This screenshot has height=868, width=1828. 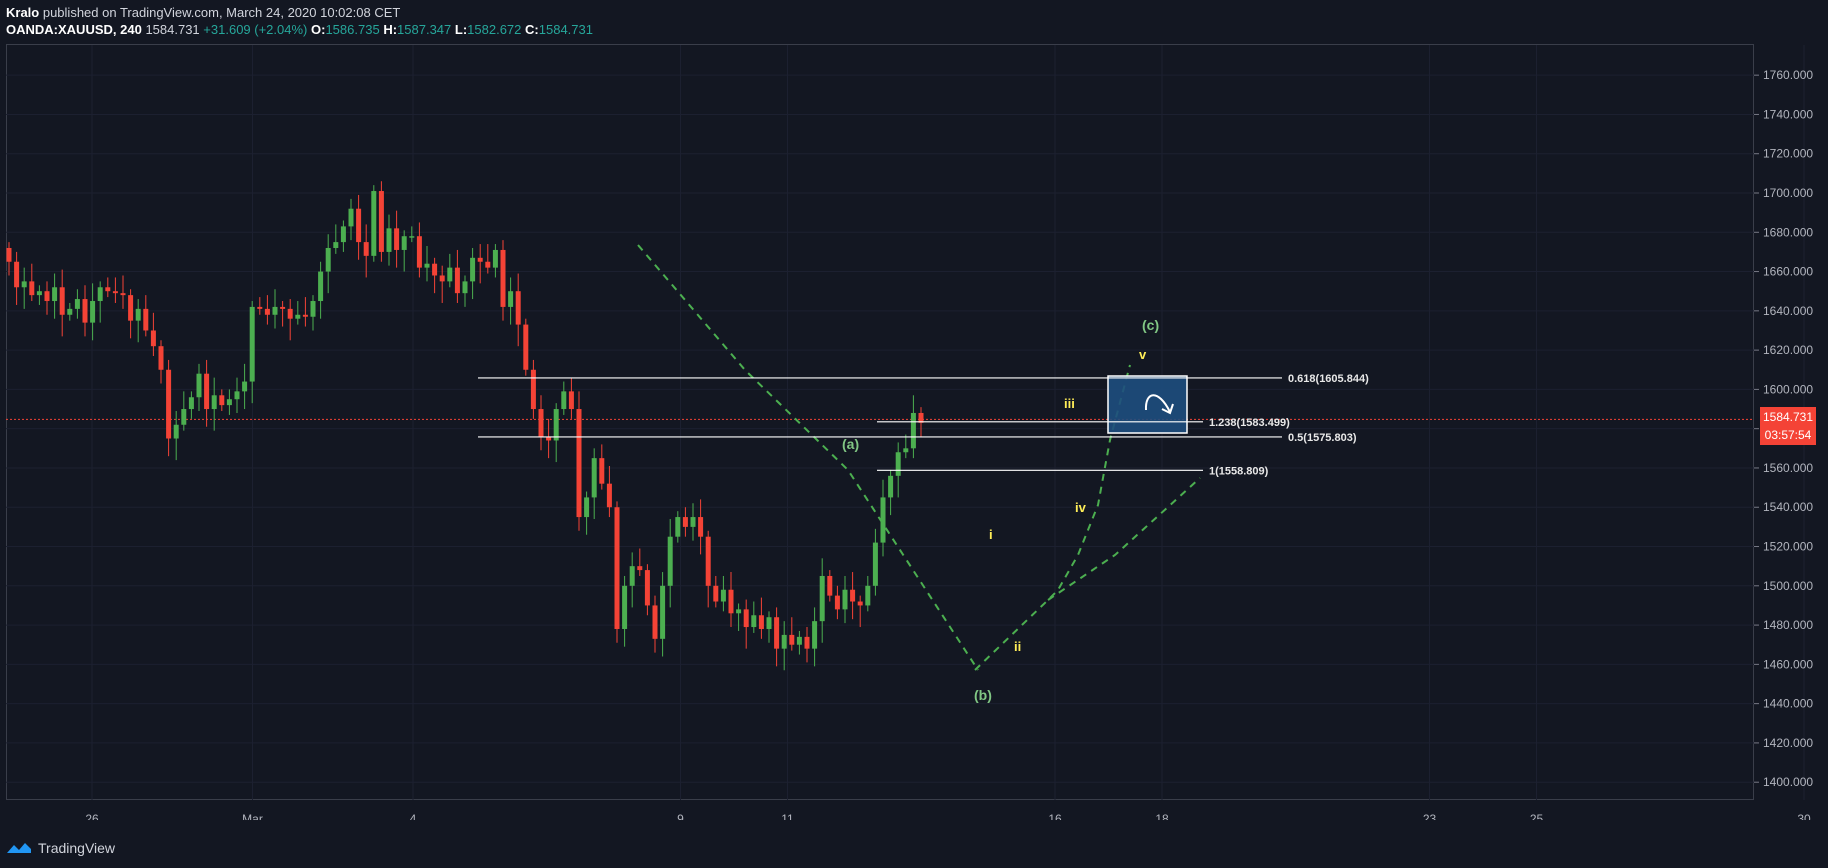 What do you see at coordinates (74, 29) in the screenshot?
I see `symbol-label: OANDA:XAUUSD, 240` at bounding box center [74, 29].